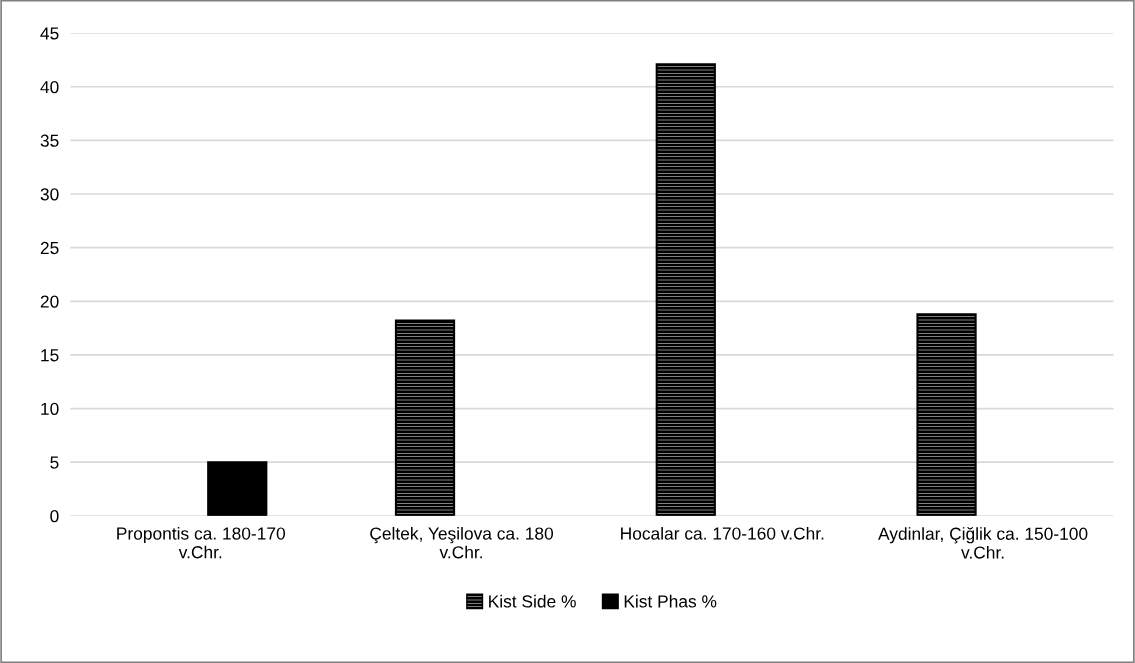 The height and width of the screenshot is (663, 1135). Describe the element at coordinates (49, 248) in the screenshot. I see `y-tick-label: 25` at that location.